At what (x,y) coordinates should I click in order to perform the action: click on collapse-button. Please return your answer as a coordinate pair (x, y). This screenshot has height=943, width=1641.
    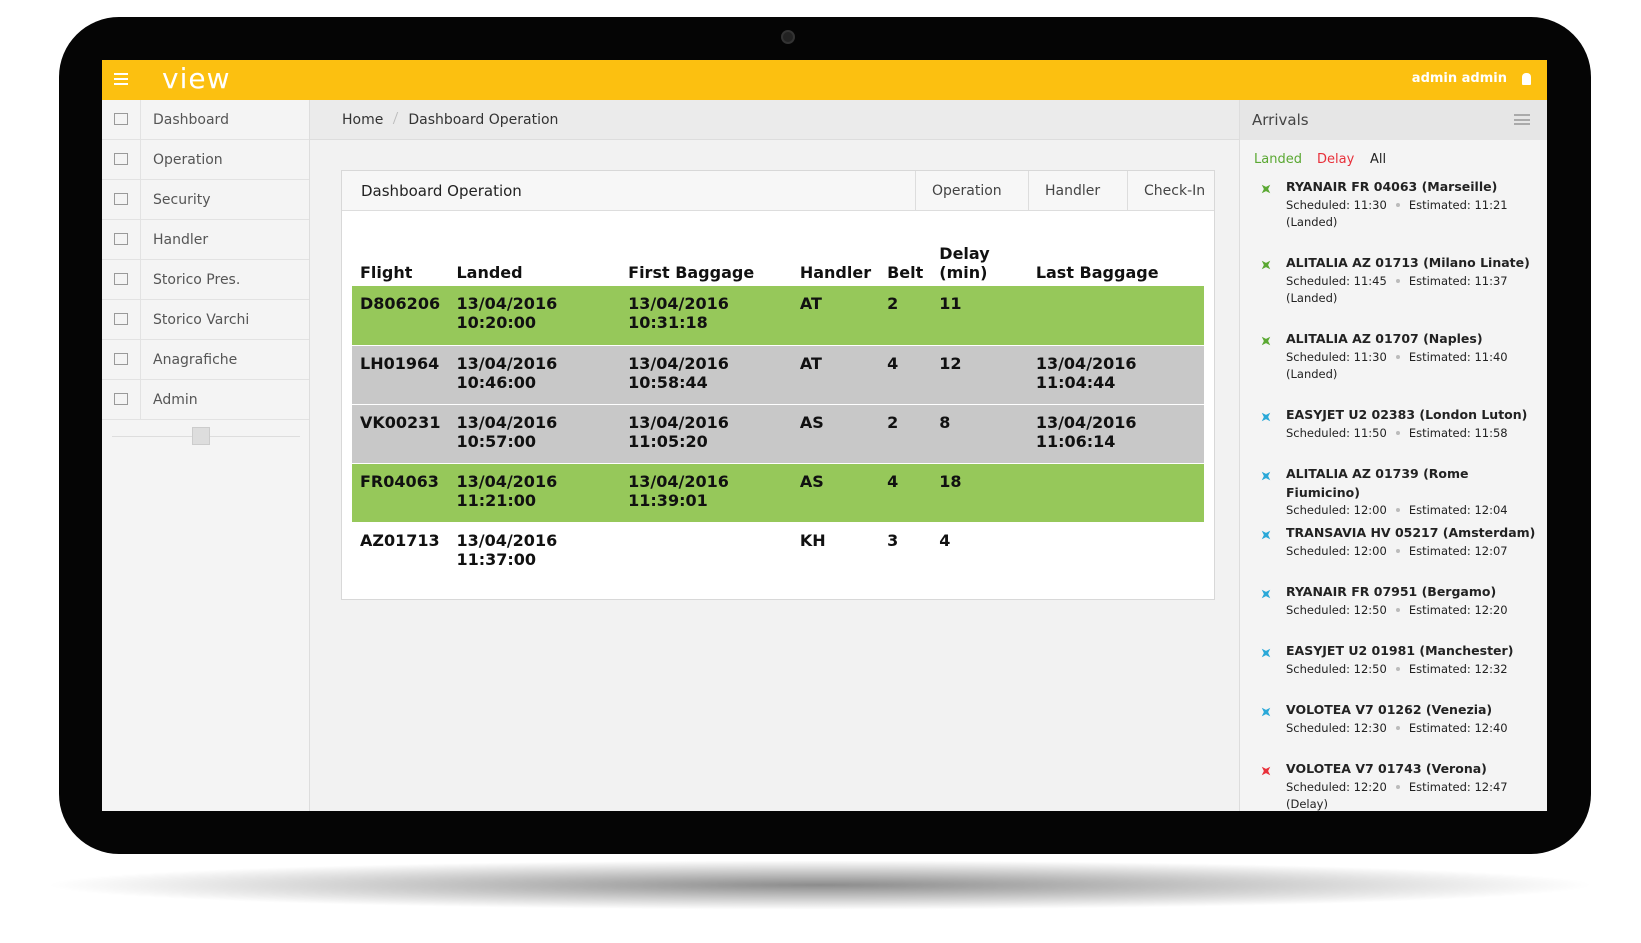
    Looking at the image, I should click on (201, 436).